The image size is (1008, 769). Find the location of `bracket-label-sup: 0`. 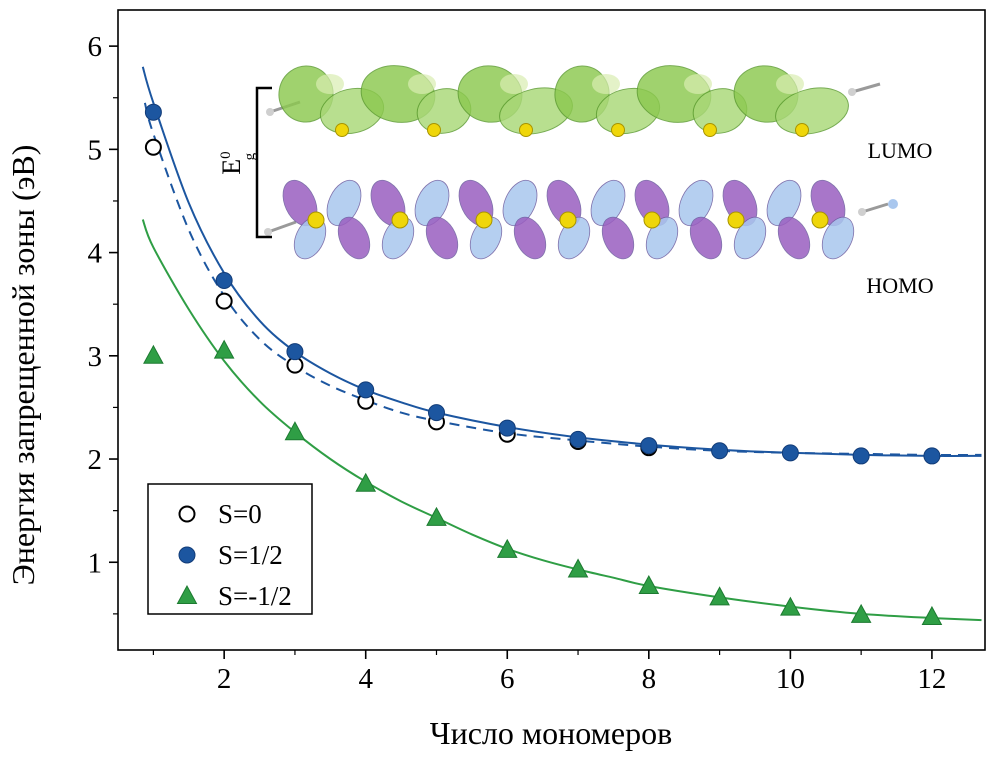

bracket-label-sup: 0 is located at coordinates (226, 155).